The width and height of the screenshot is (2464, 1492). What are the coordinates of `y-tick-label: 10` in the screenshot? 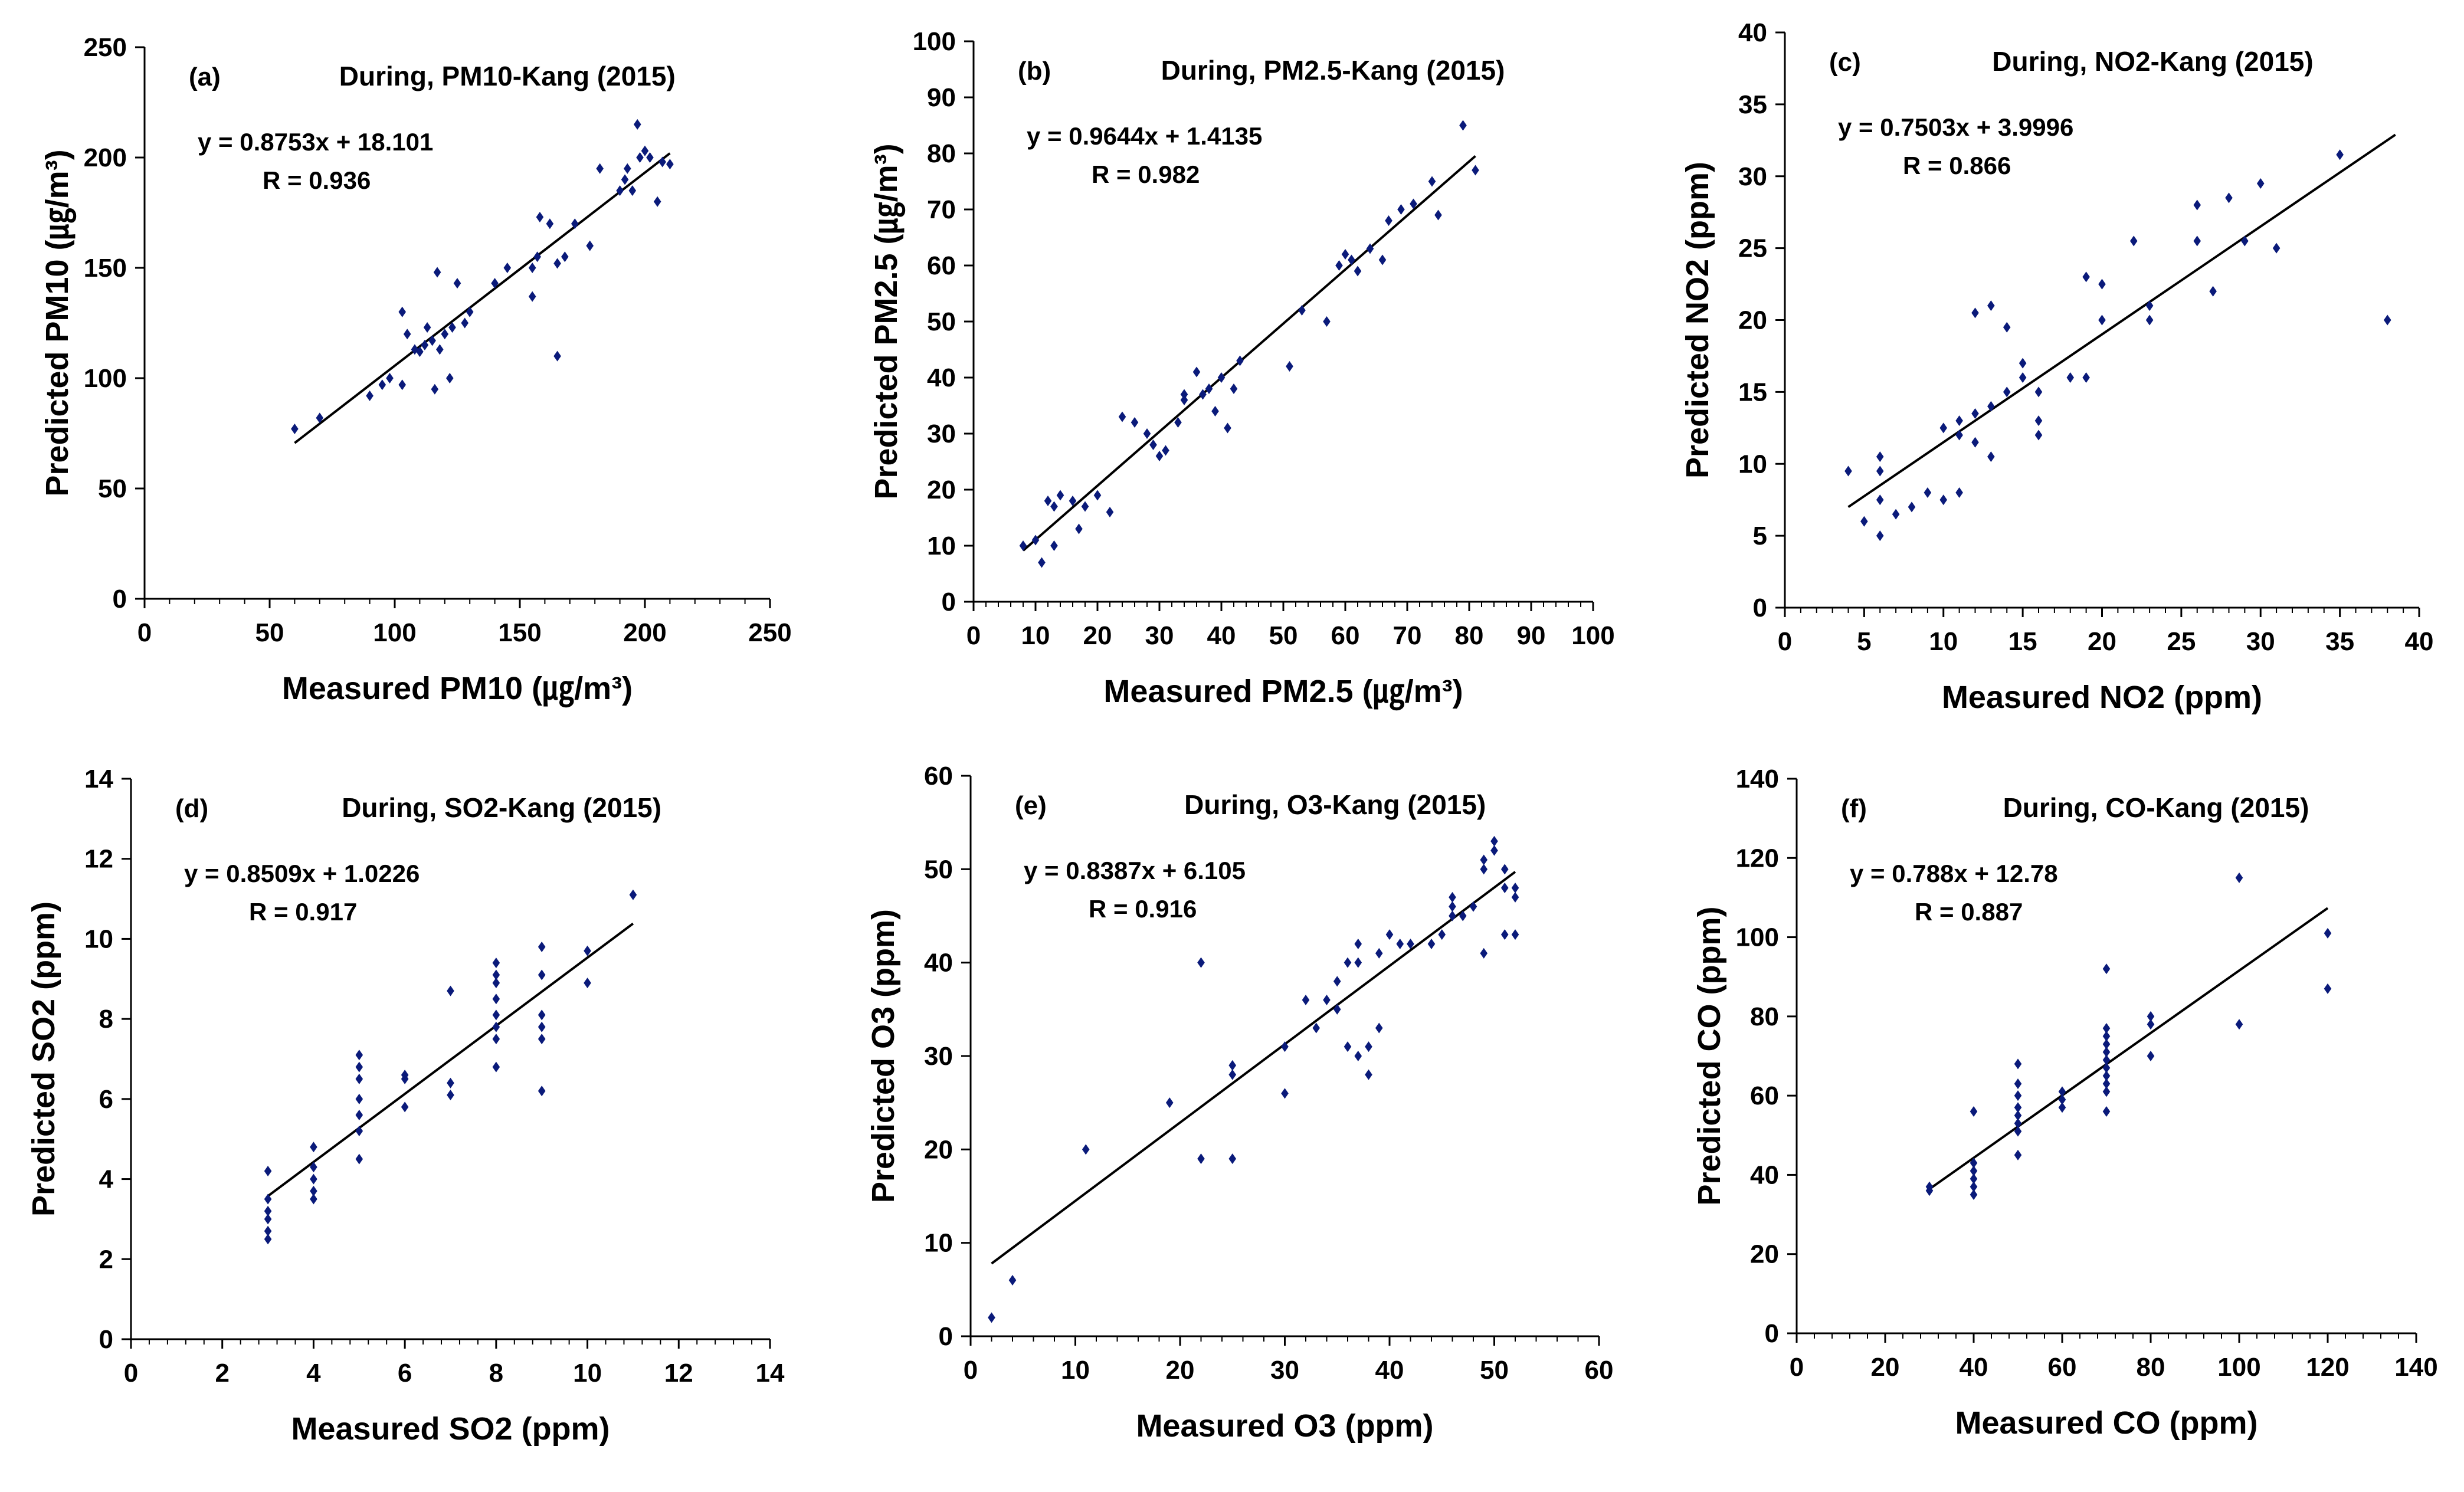 It's located at (941, 546).